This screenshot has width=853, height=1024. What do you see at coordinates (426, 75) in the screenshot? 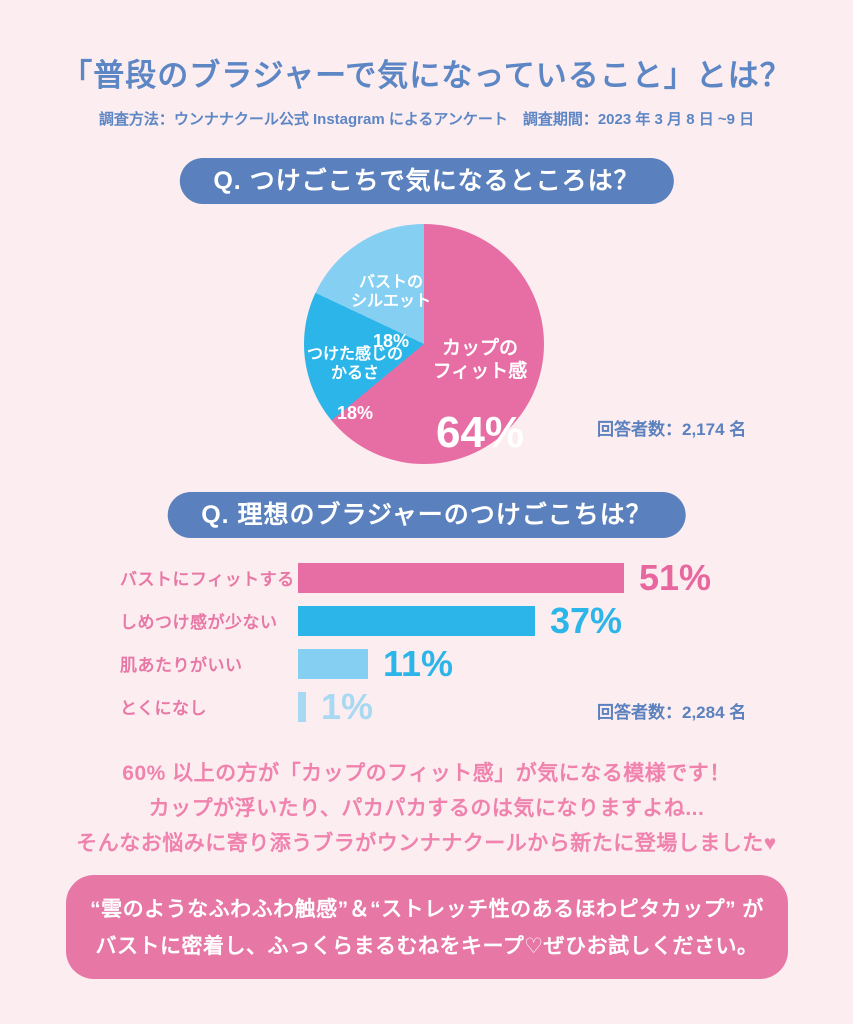
I see `page-title: 「普段のブラジャーで気になっていること」とは？` at bounding box center [426, 75].